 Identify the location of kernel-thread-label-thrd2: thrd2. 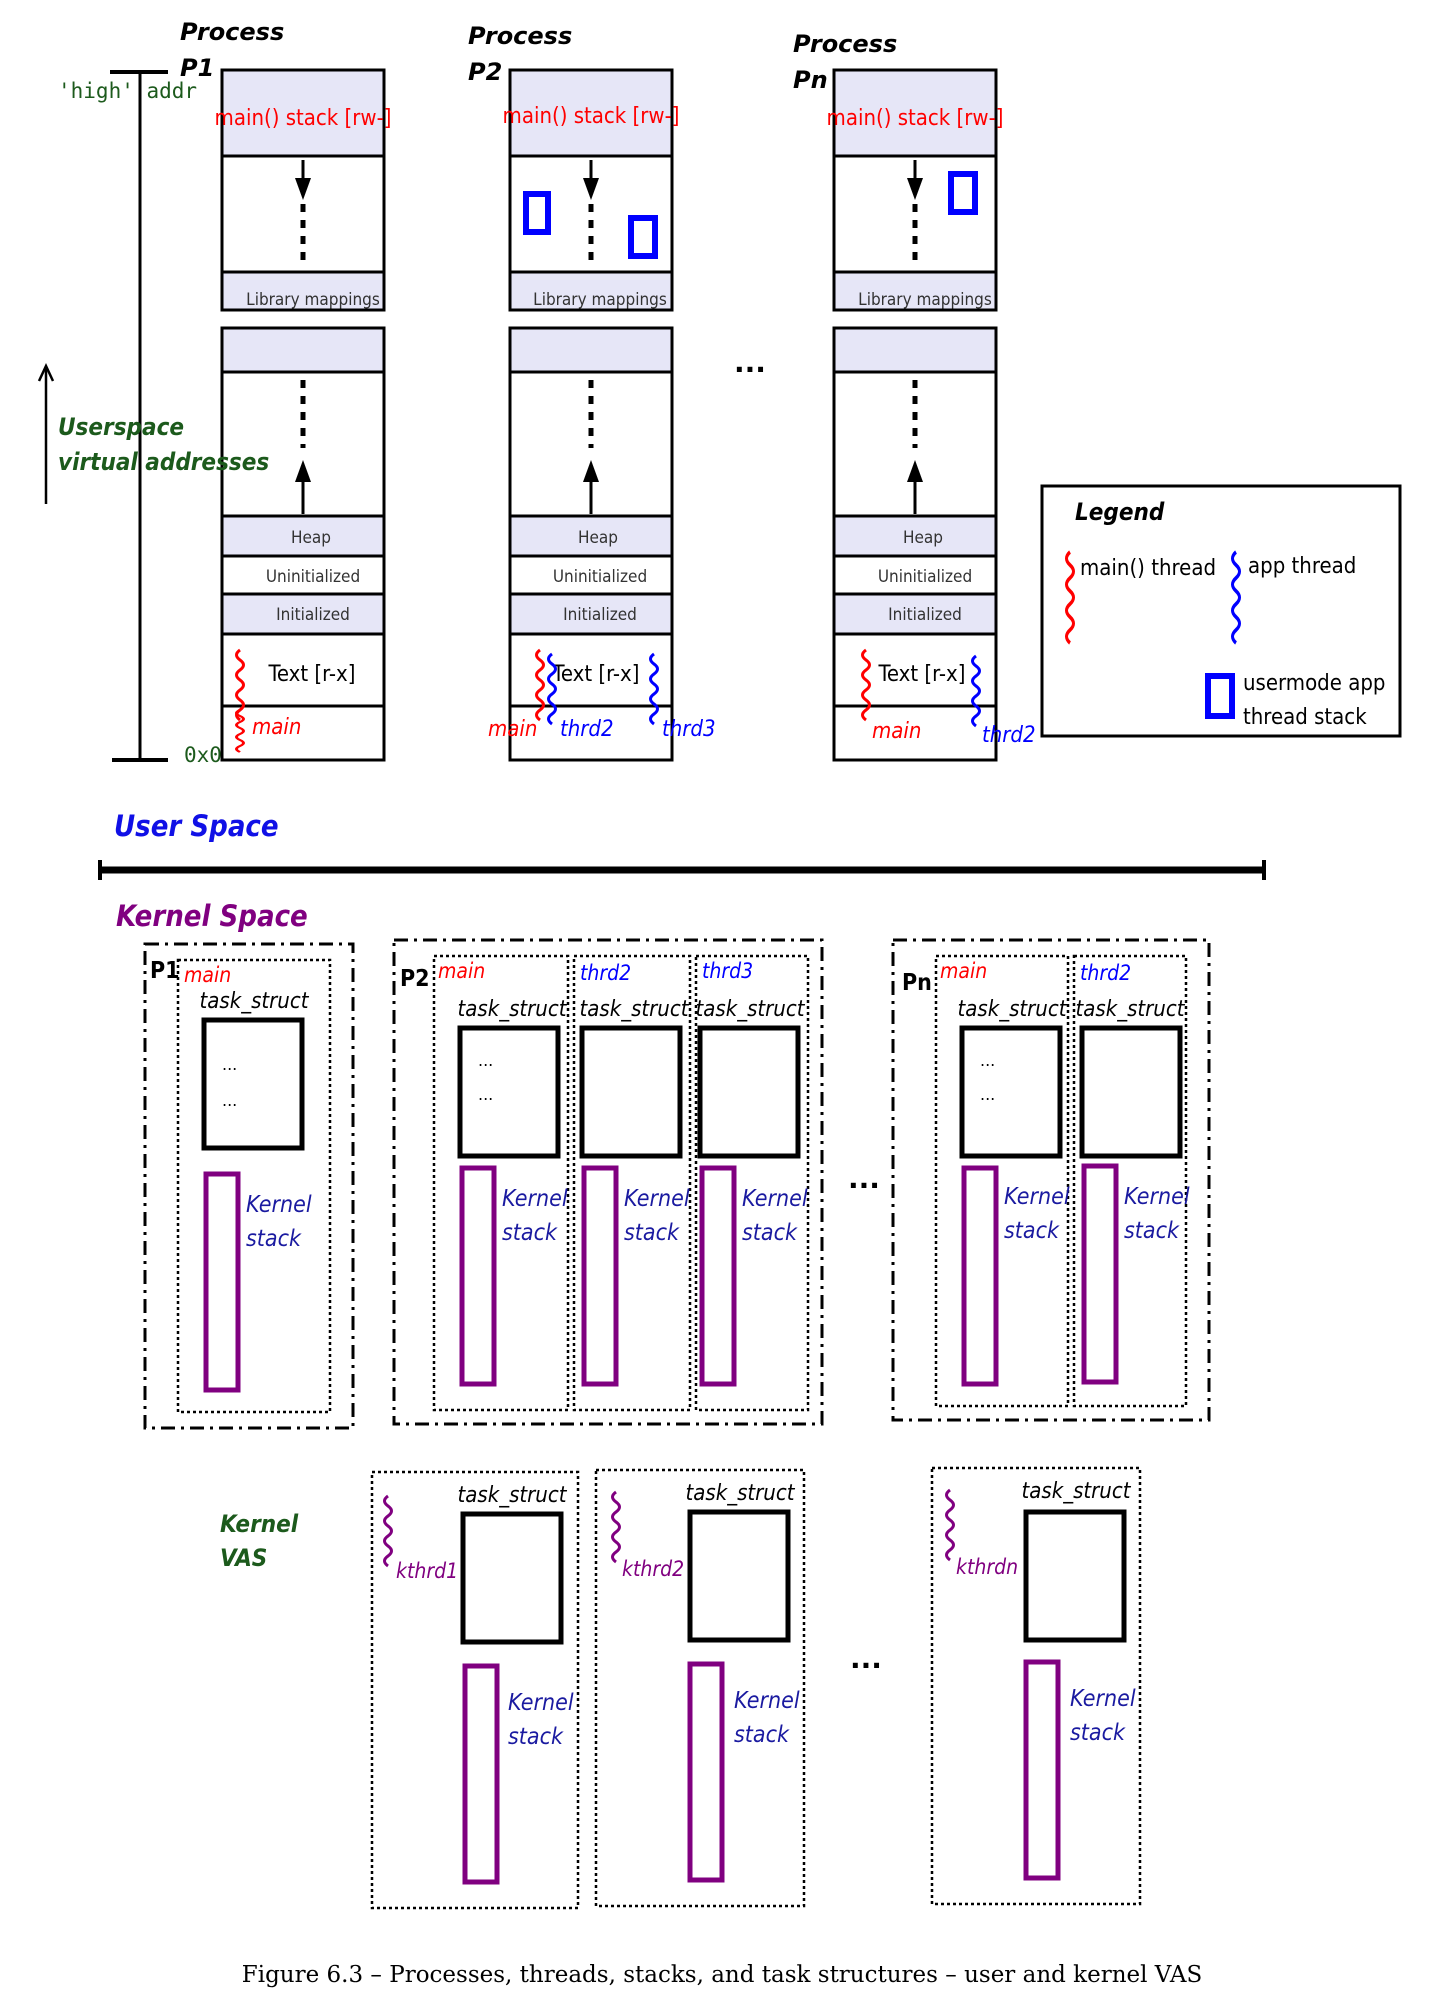
(1105, 973).